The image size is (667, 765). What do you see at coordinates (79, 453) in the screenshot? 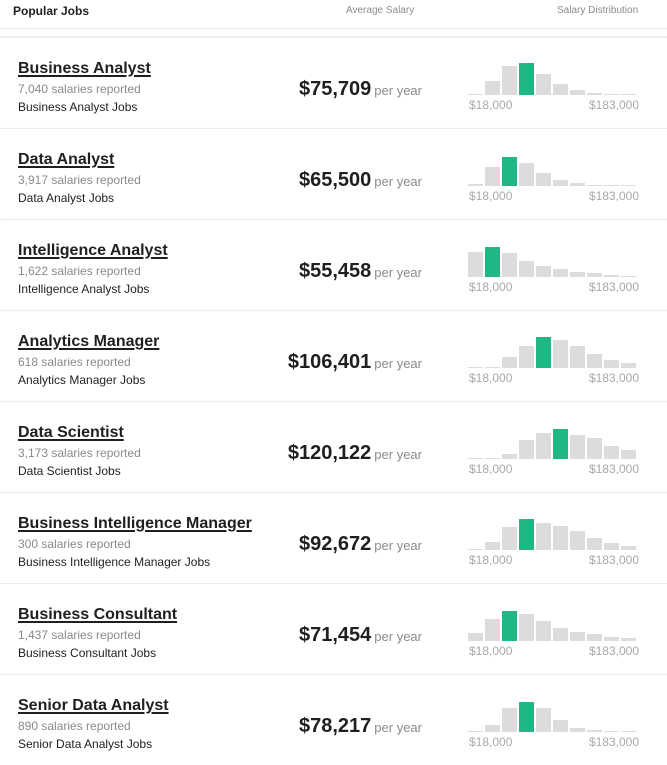
I see `salaries-reported-count: 3,173 salaries reported` at bounding box center [79, 453].